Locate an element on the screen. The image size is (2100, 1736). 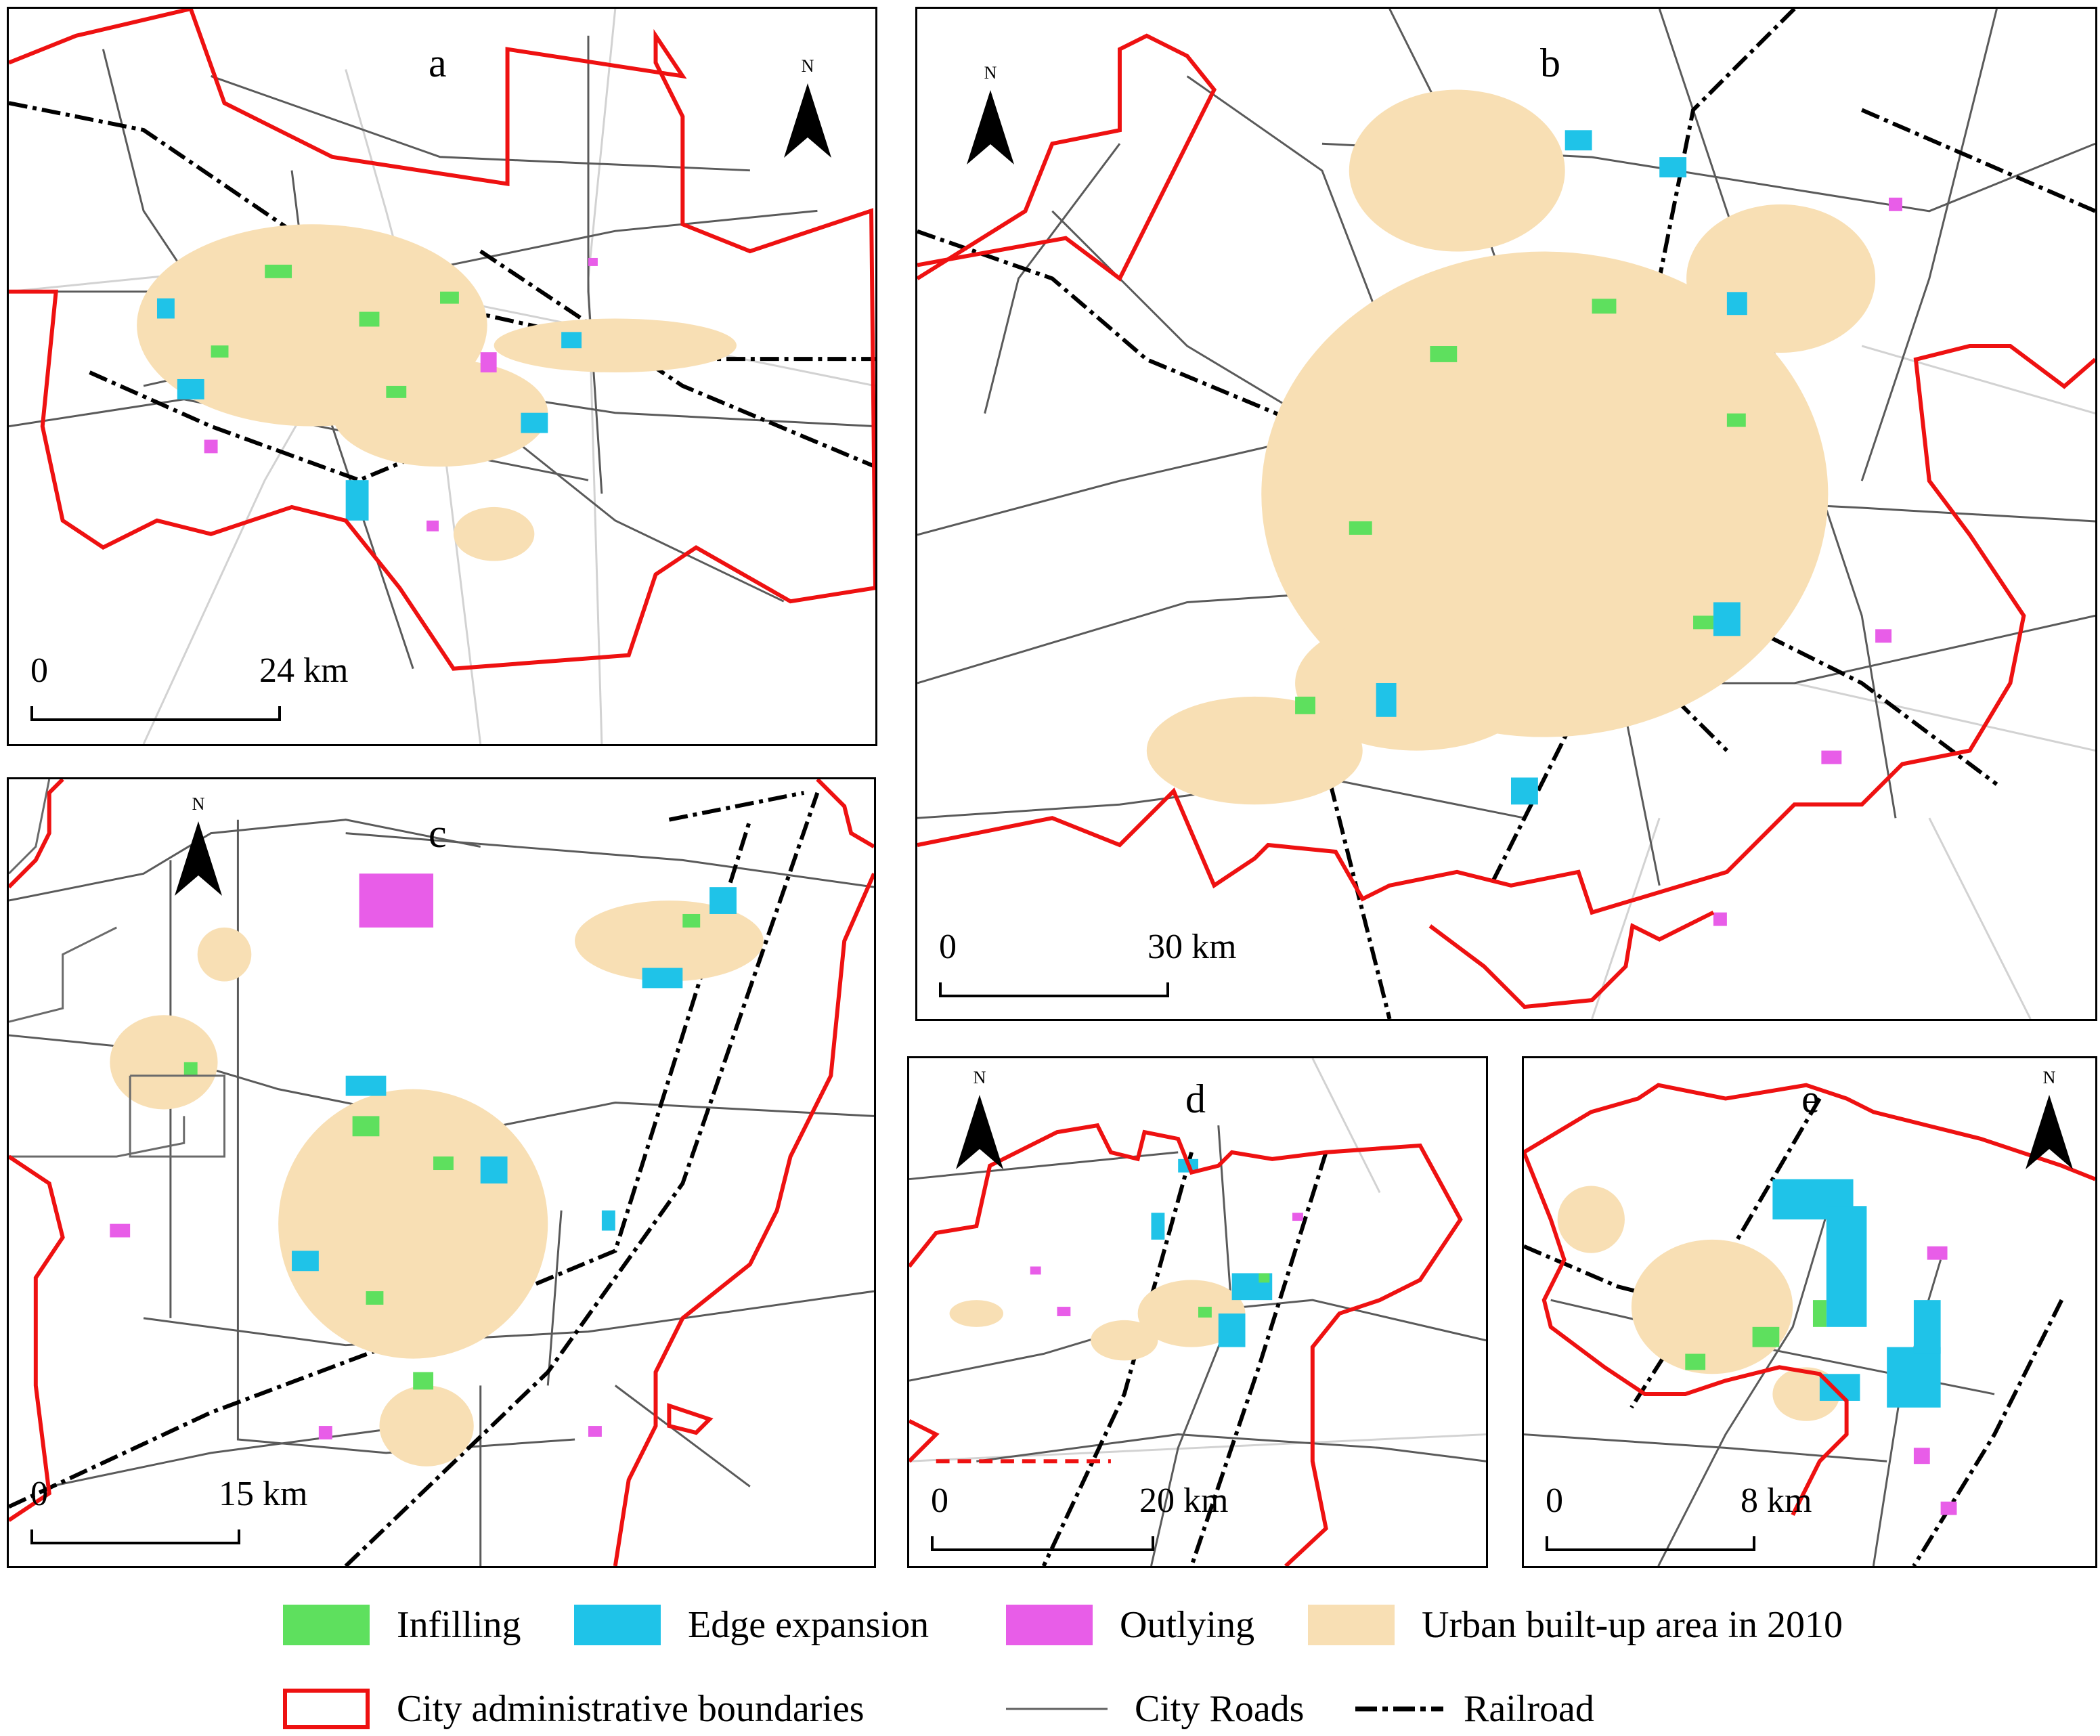
panel-c-label: c is located at coordinates (438, 833).